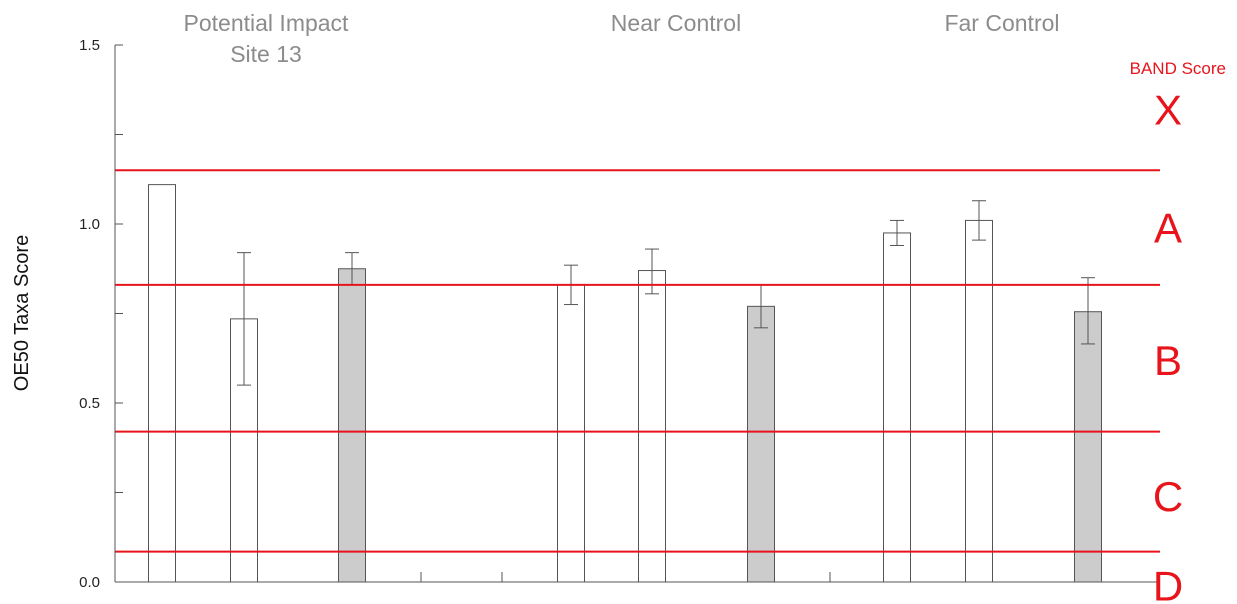  Describe the element at coordinates (22, 313) in the screenshot. I see `y-axis-title: OE50 Taxa Score` at that location.